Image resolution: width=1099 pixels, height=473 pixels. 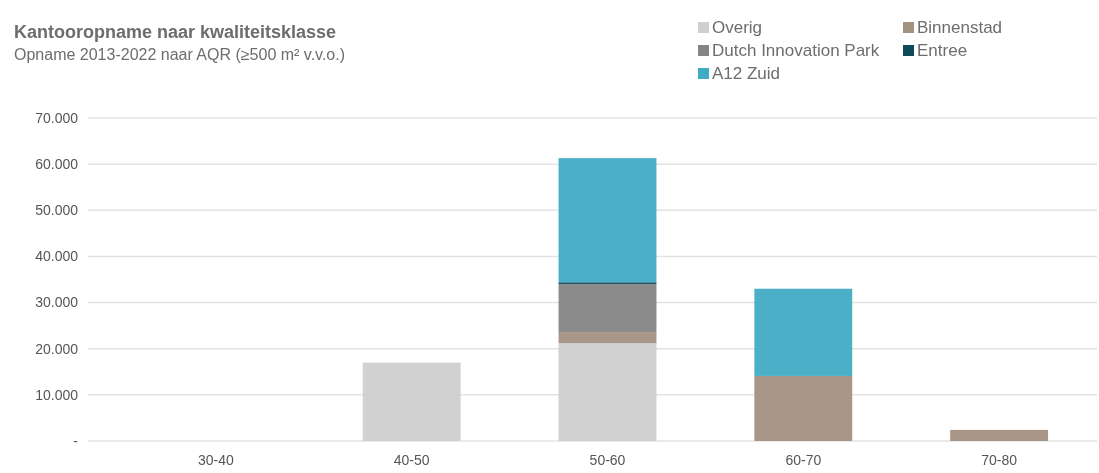 I want to click on y-tick-label: 60.000, so click(x=57, y=164).